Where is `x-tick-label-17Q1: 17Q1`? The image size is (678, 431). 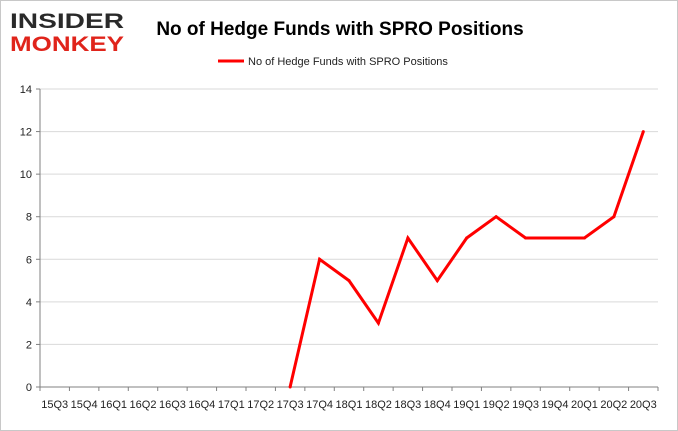 x-tick-label-17Q1: 17Q1 is located at coordinates (231, 405).